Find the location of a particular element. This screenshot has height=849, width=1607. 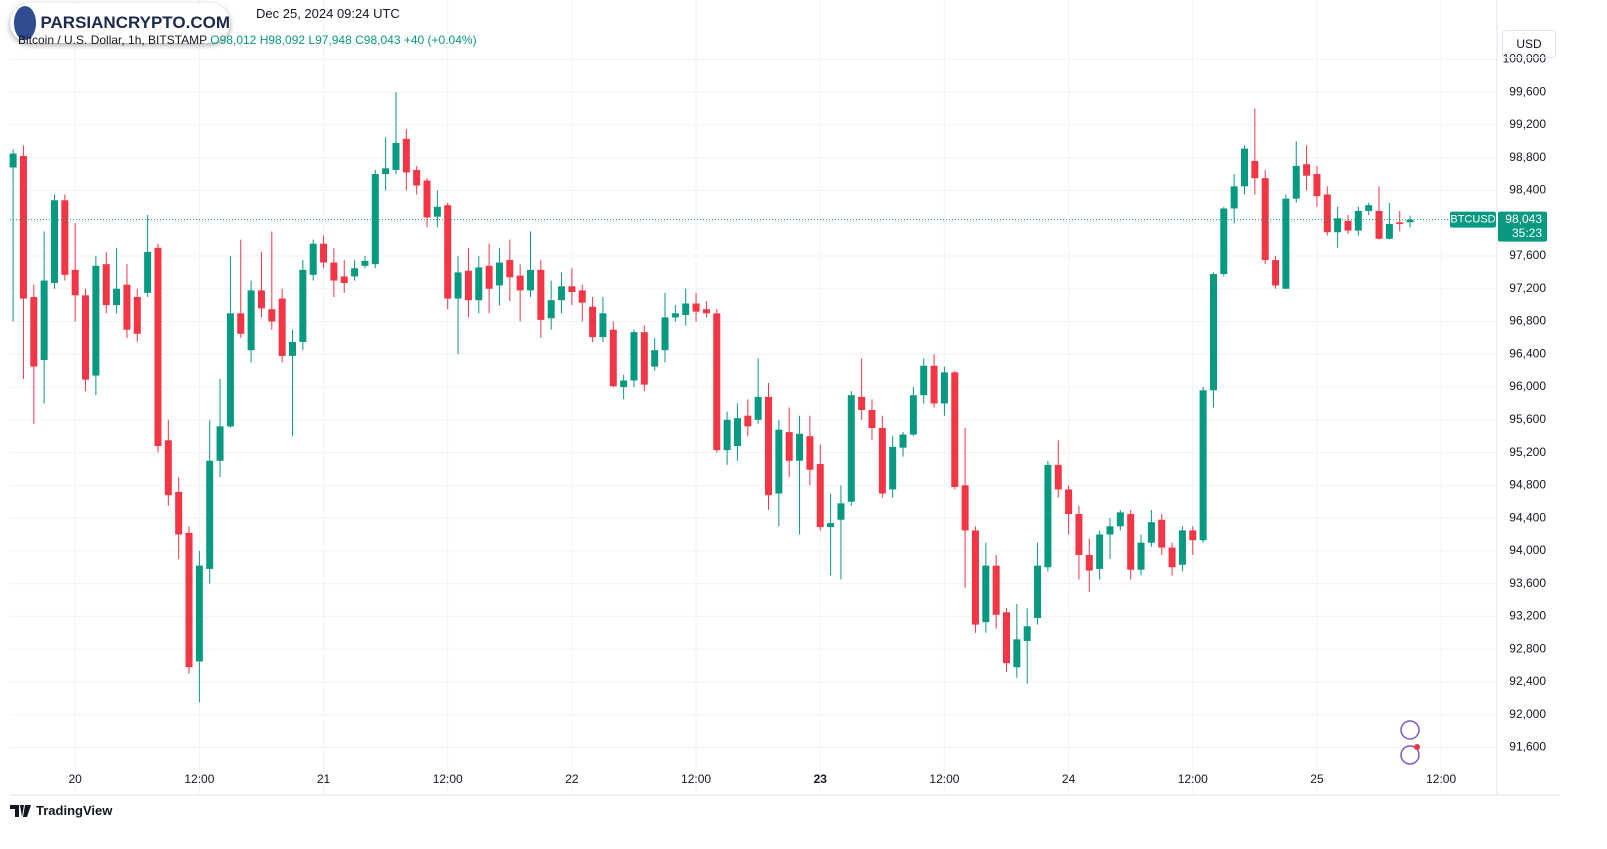

y-tick-label: 94,400 is located at coordinates (1527, 517).